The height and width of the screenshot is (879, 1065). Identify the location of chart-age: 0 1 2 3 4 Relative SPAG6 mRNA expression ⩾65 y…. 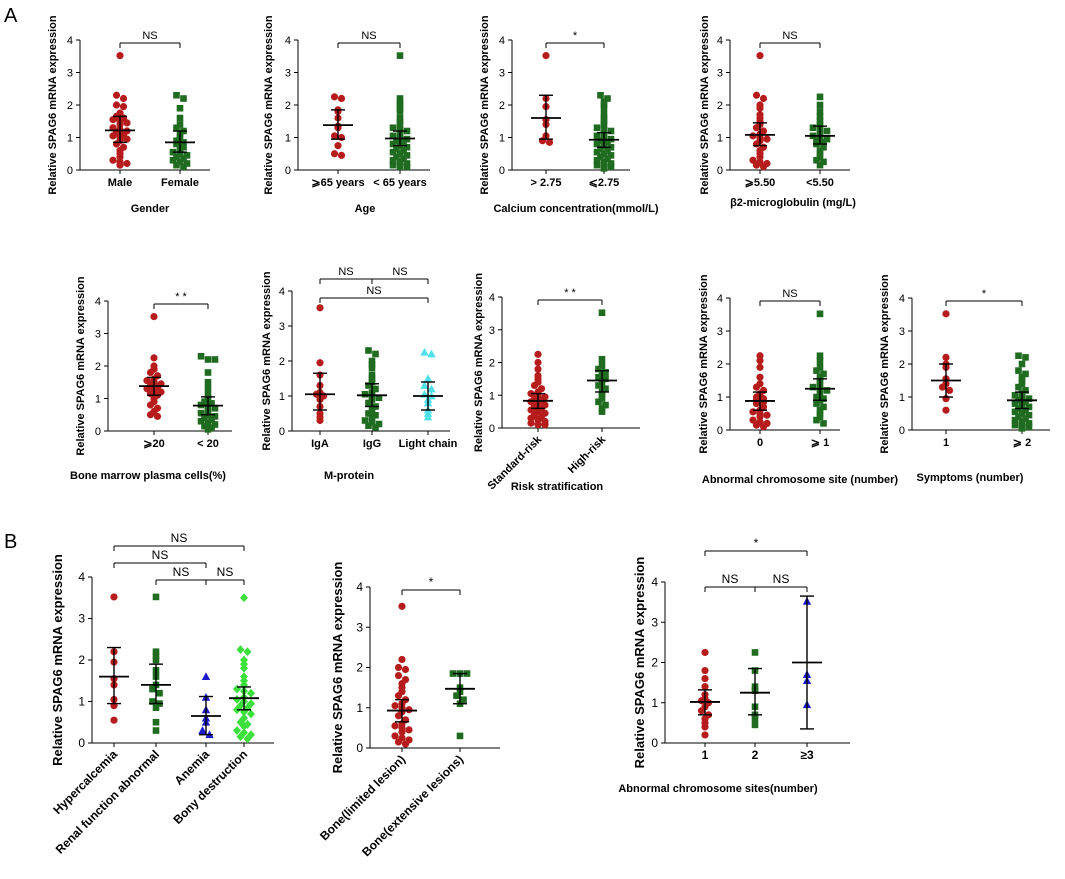
(346, 115).